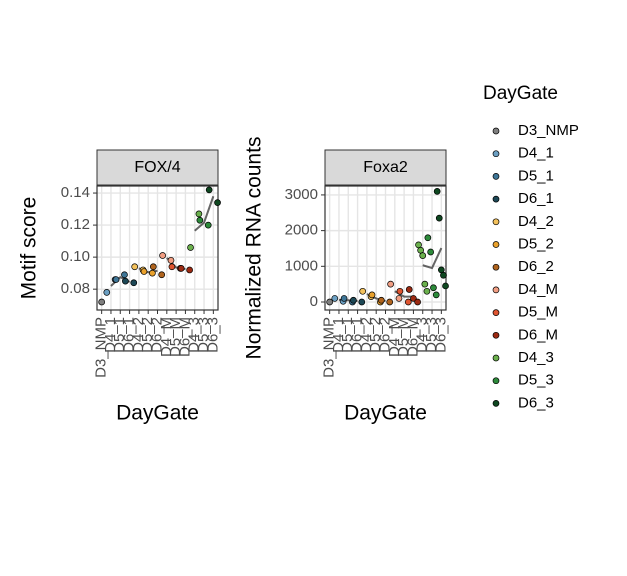 Image resolution: width=627 pixels, height=576 pixels. Describe the element at coordinates (29, 248) in the screenshot. I see `y-axis-title: Motif score` at that location.